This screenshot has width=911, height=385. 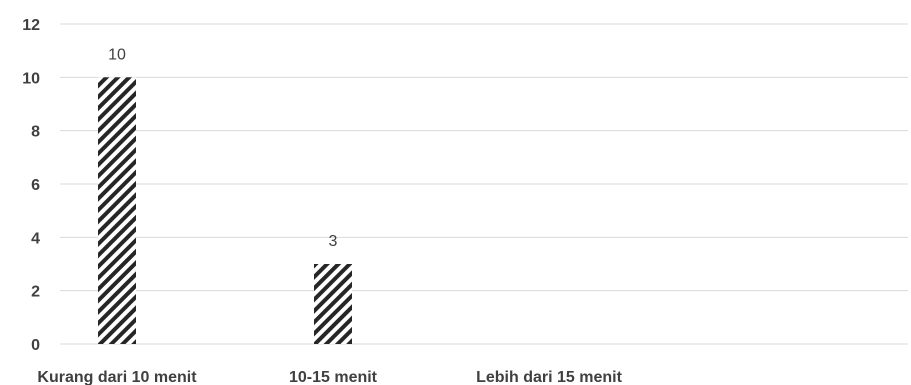 I want to click on data-label-0: 10, so click(x=117, y=54).